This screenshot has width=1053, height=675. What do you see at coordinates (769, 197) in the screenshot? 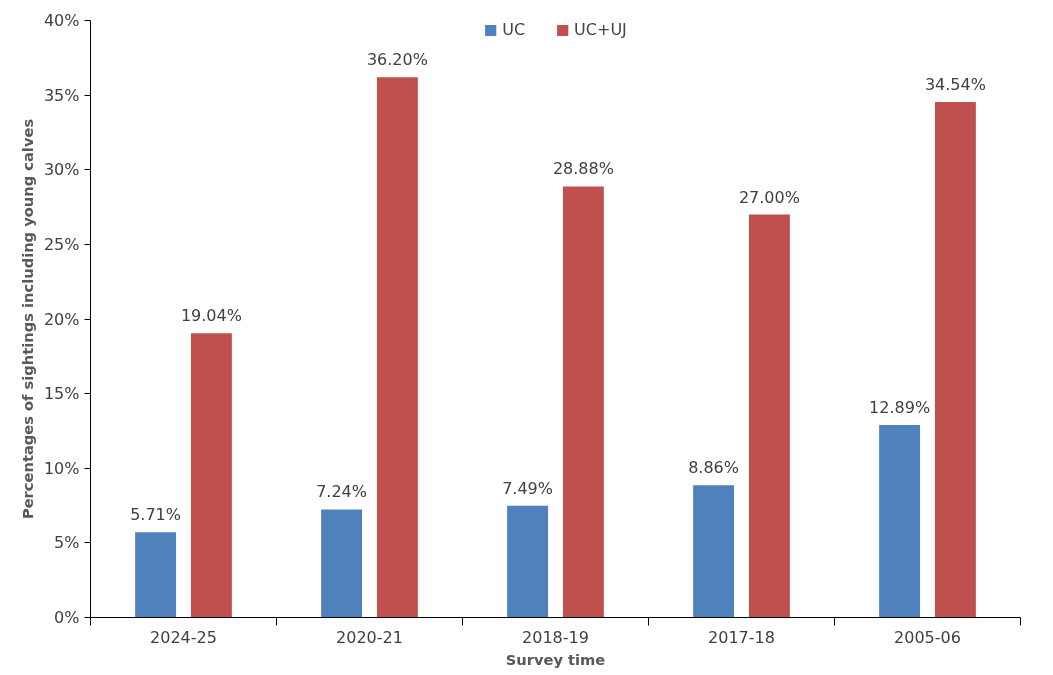
I see `data-label: 27.00%` at bounding box center [769, 197].